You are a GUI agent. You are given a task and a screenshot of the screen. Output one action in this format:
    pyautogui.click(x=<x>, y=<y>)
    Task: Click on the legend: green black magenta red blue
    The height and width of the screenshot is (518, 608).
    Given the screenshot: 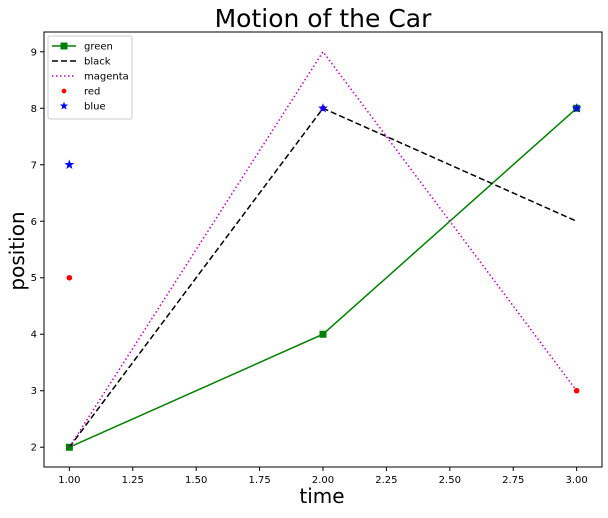 What is the action you would take?
    pyautogui.click(x=90, y=77)
    